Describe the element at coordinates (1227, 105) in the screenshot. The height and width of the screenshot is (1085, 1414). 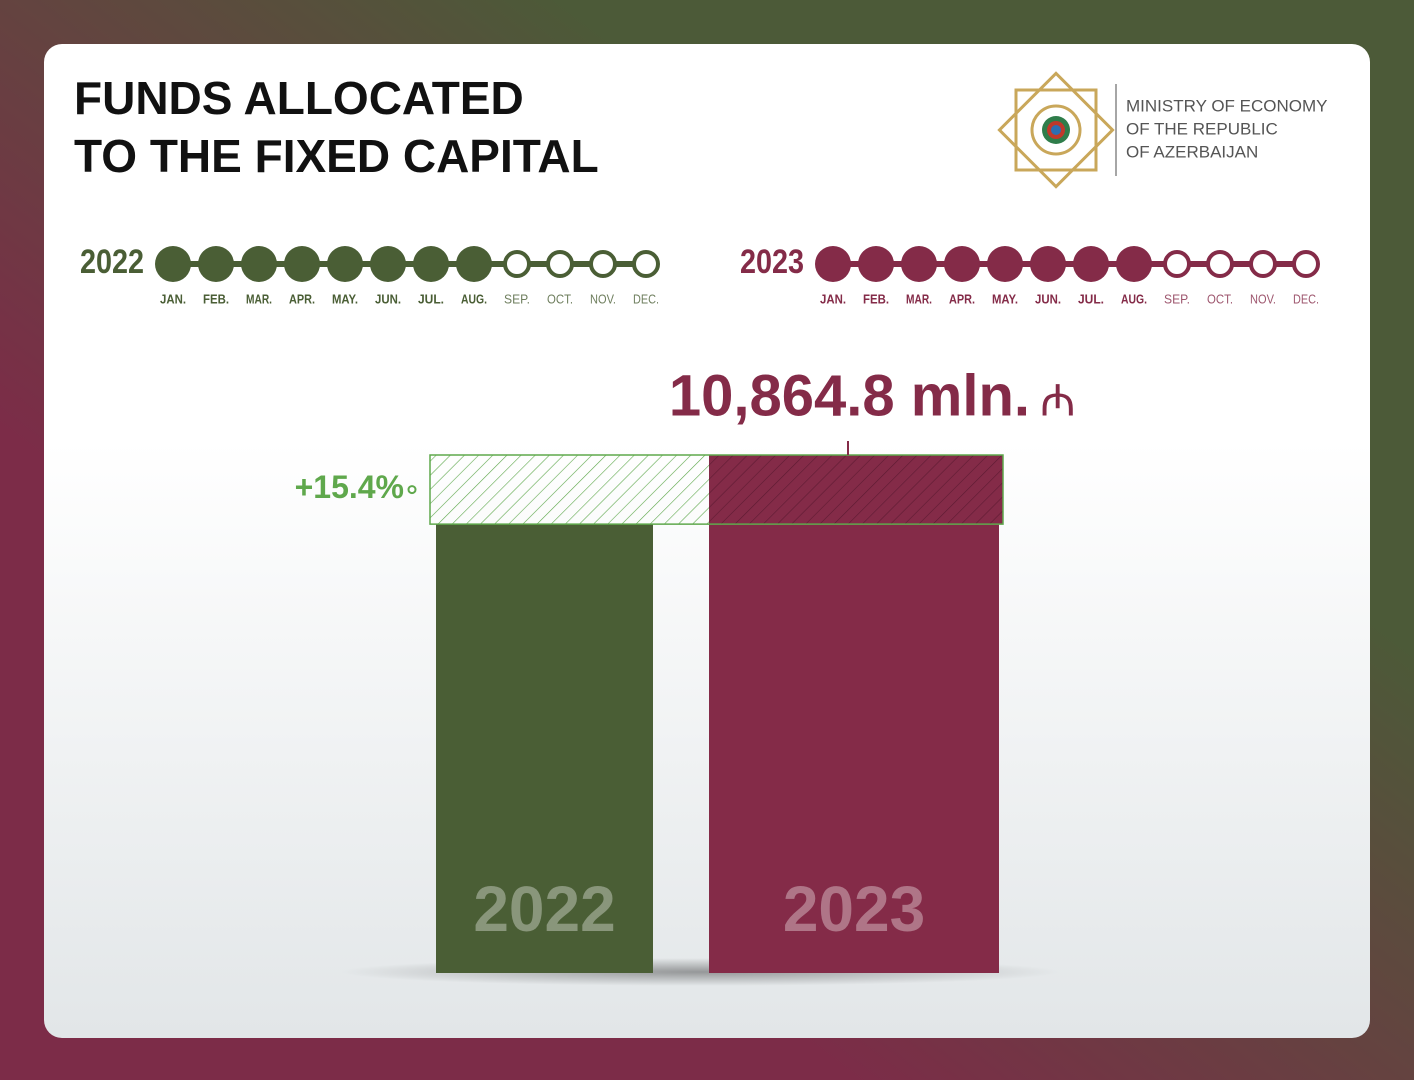
I see `organization-line: MINISTRY OF ECONOMY` at that location.